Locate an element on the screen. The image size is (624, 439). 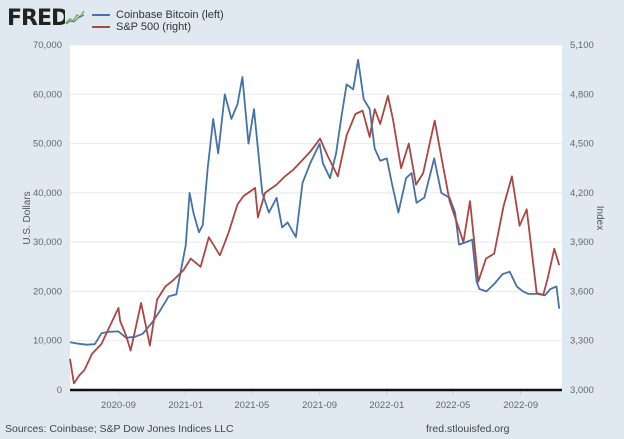
x-tick-label: 2022-09 is located at coordinates (520, 405).